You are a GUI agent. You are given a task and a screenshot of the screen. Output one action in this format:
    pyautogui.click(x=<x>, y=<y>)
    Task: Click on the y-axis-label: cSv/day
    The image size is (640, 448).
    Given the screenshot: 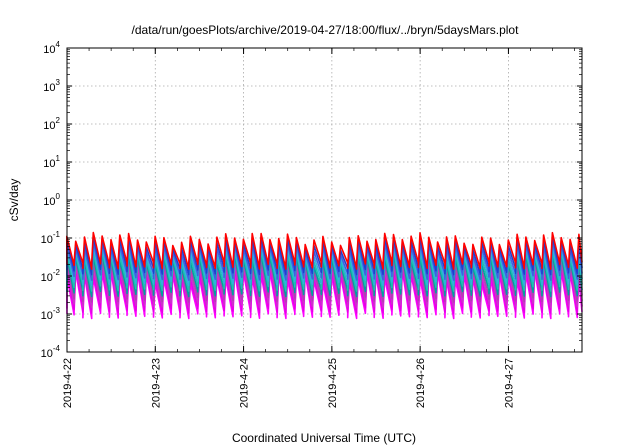 What is the action you would take?
    pyautogui.click(x=14, y=200)
    